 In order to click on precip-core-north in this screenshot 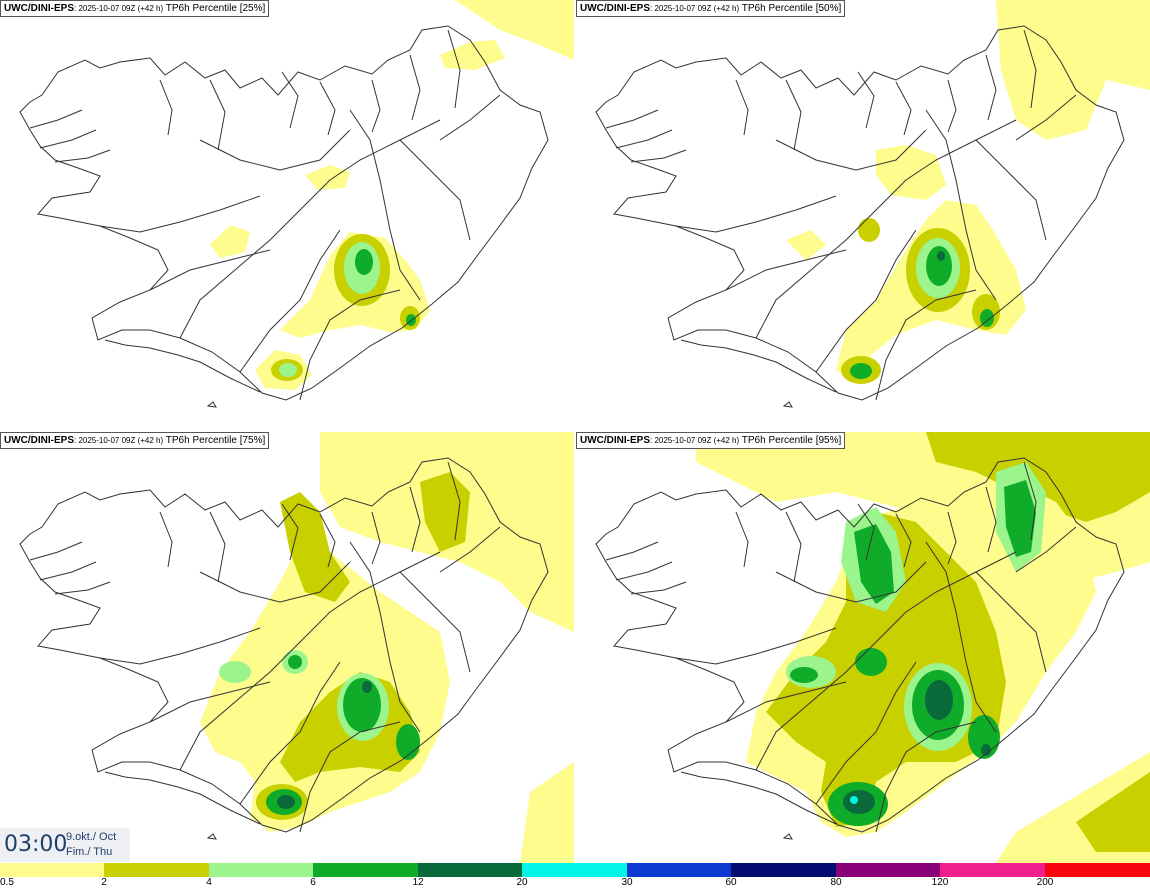, I will do `click(315, 547)`.